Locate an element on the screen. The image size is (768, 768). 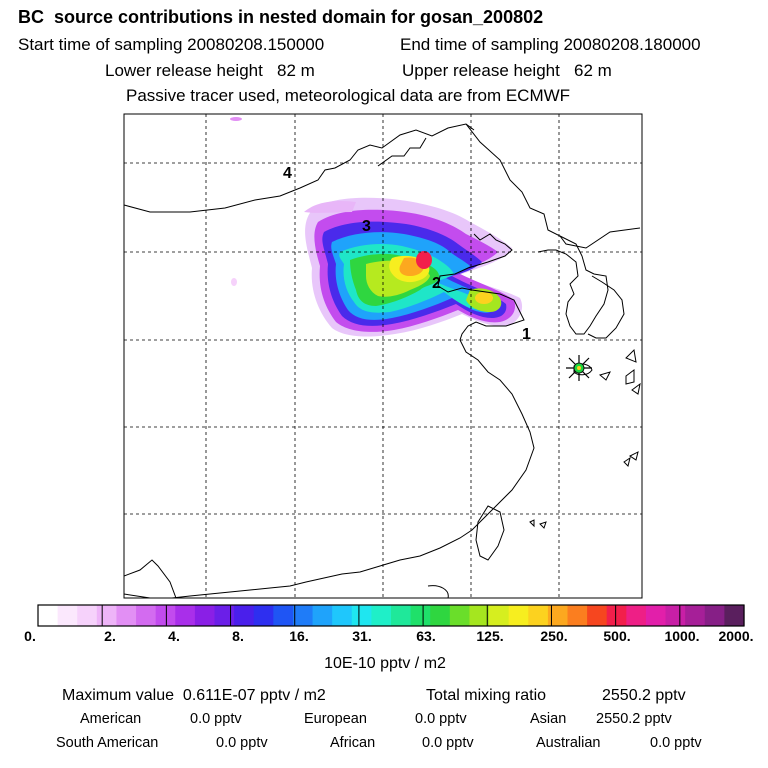
colorbar-tick: 31. is located at coordinates (362, 636).